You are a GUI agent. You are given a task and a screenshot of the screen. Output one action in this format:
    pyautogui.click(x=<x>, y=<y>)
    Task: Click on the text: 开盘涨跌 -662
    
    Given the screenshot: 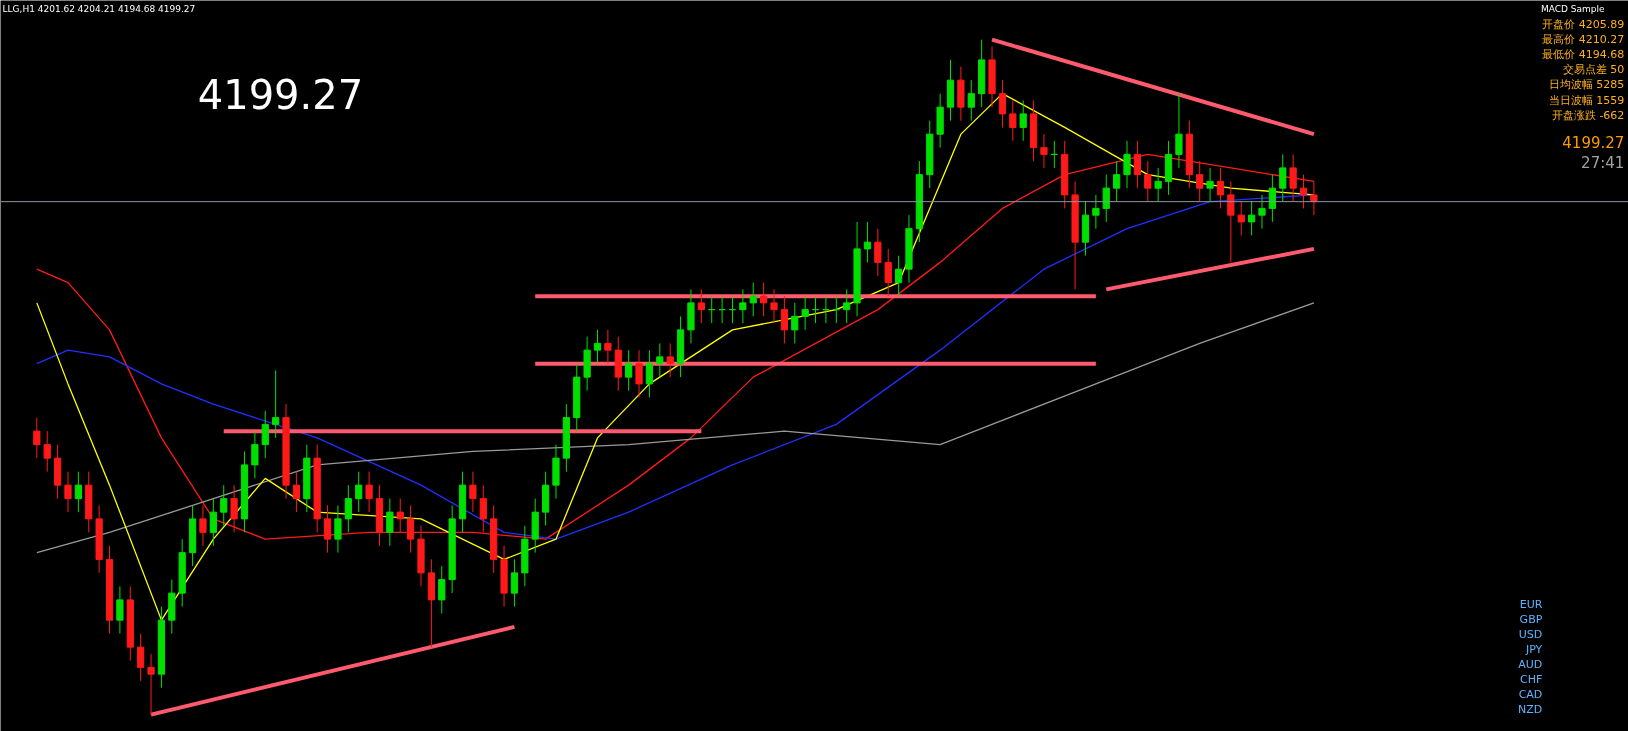 What is the action you would take?
    pyautogui.click(x=1588, y=115)
    